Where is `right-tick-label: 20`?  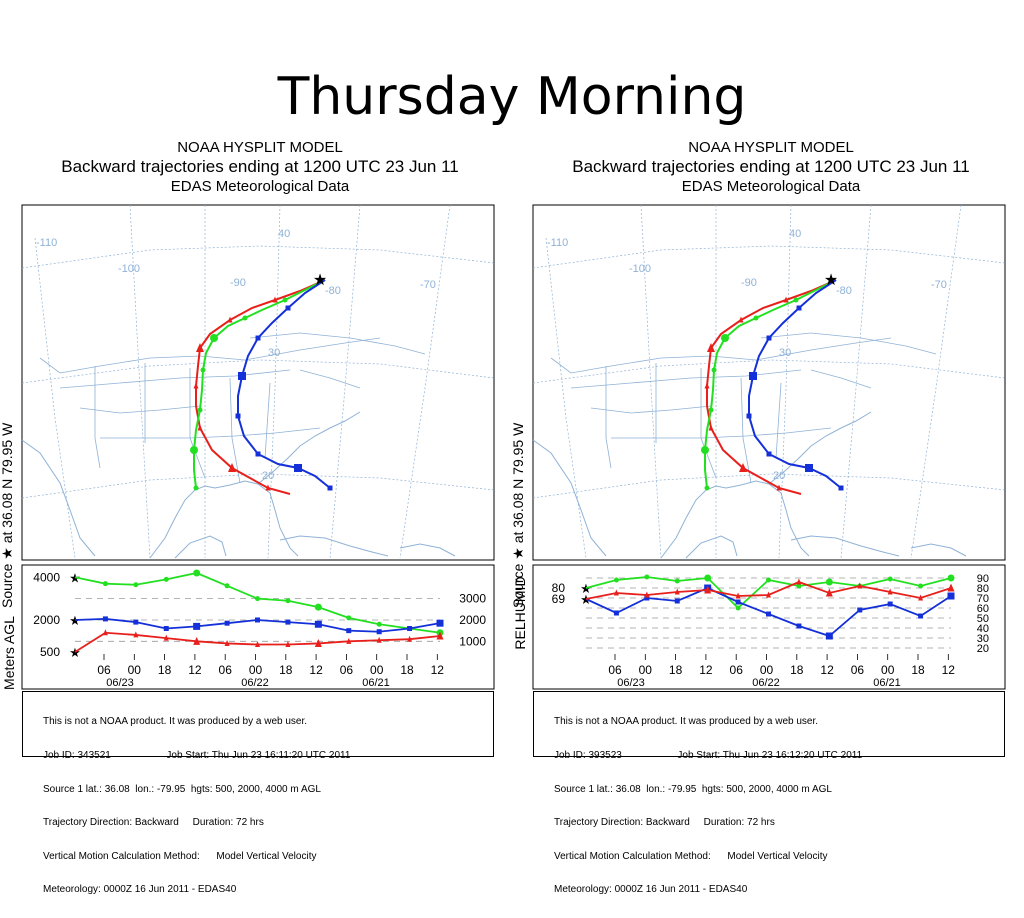 right-tick-label: 20 is located at coordinates (983, 649).